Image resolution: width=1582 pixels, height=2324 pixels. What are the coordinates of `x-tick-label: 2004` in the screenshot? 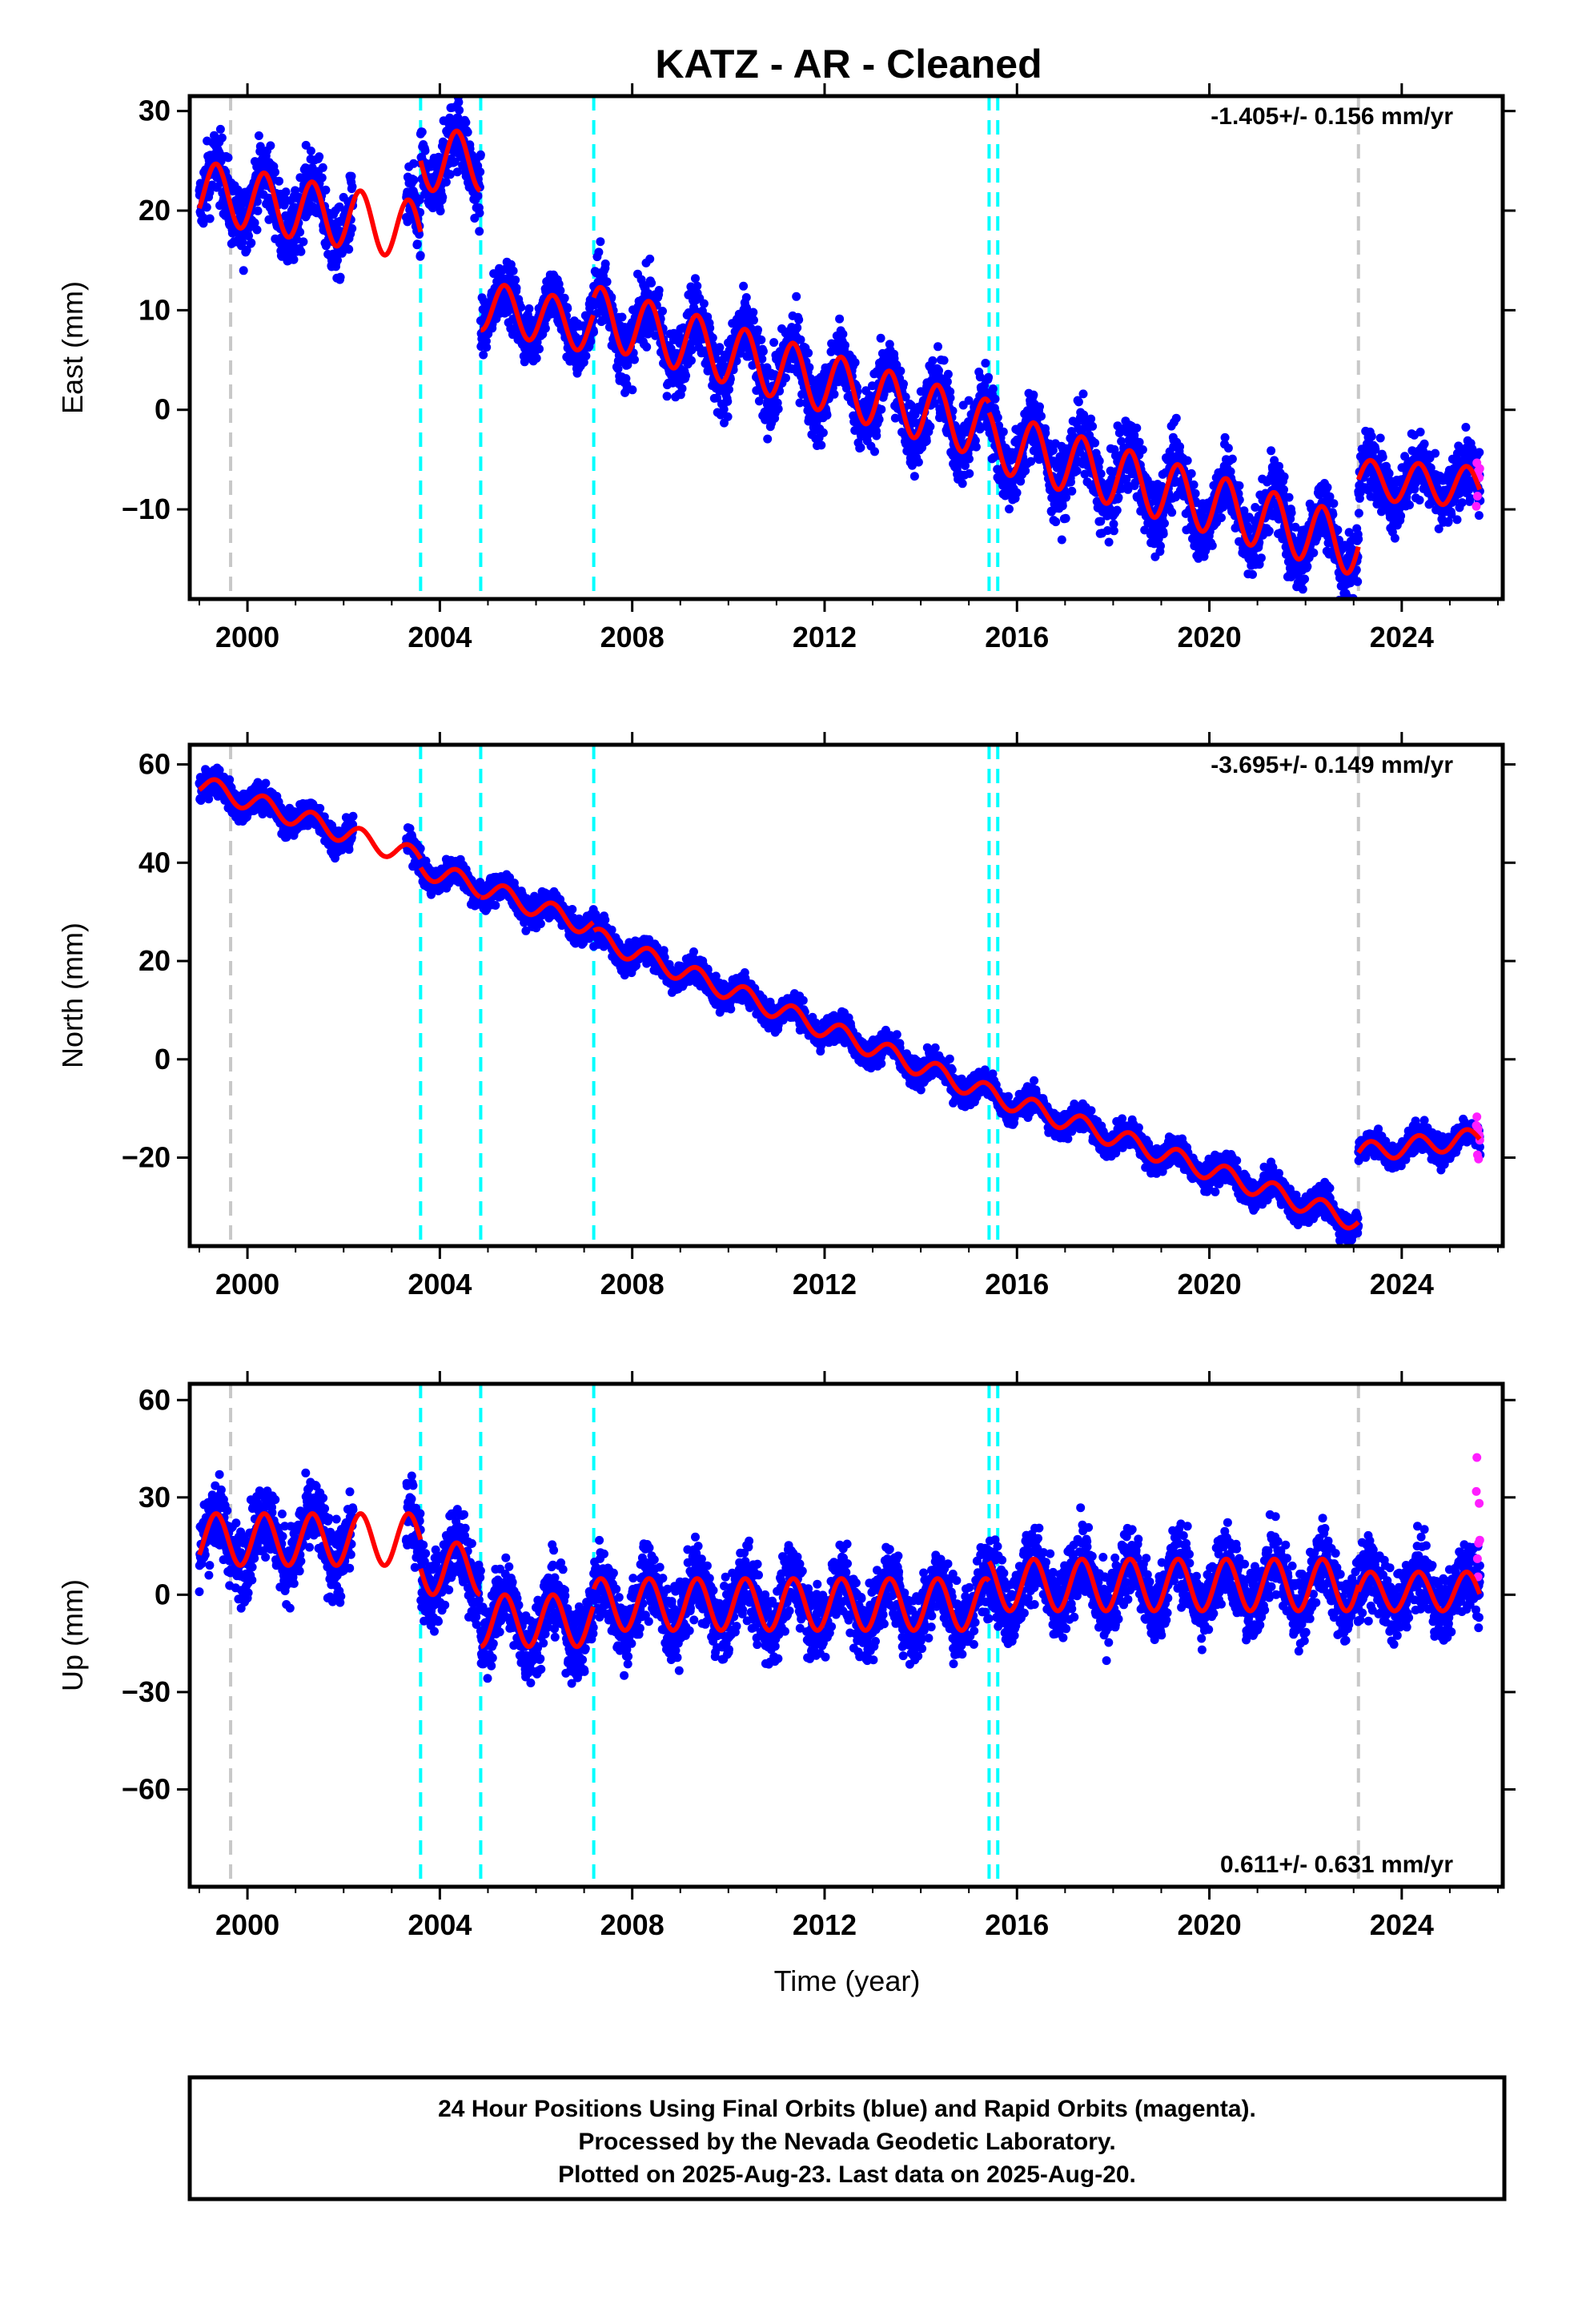 It's located at (440, 637).